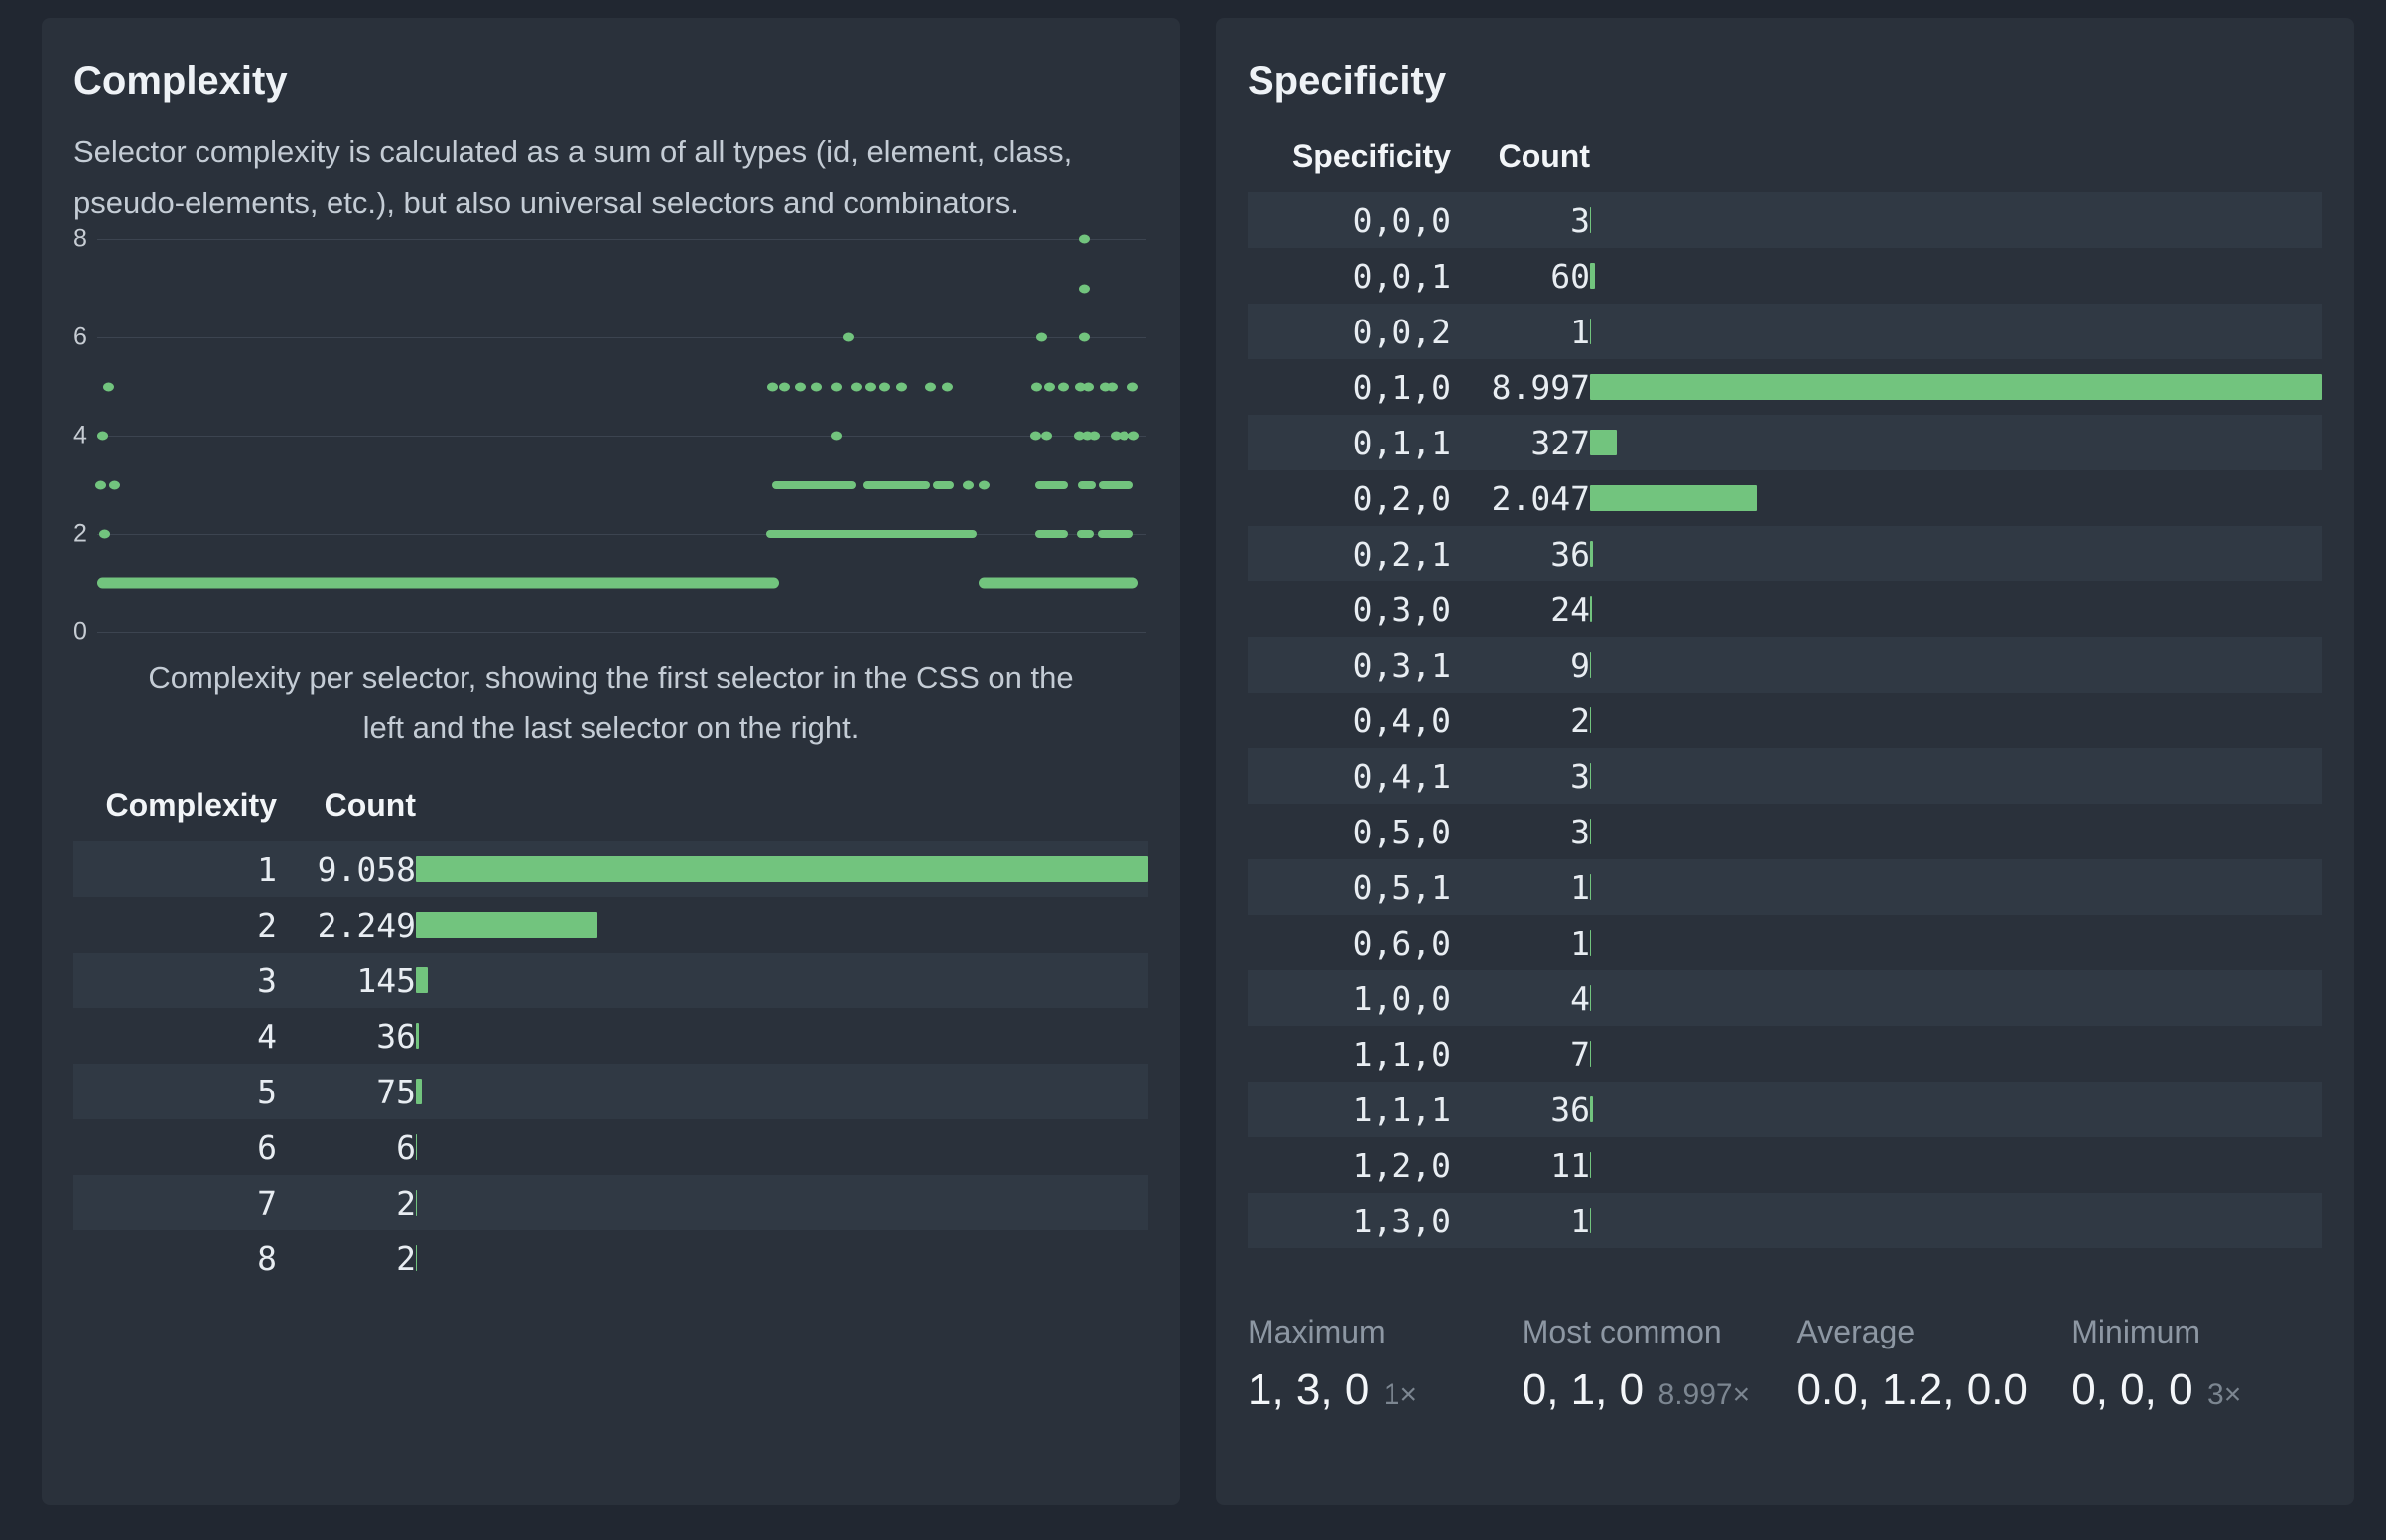 This screenshot has width=2386, height=1540. I want to click on specificity-table-row: 0,0,2 1, so click(1785, 331).